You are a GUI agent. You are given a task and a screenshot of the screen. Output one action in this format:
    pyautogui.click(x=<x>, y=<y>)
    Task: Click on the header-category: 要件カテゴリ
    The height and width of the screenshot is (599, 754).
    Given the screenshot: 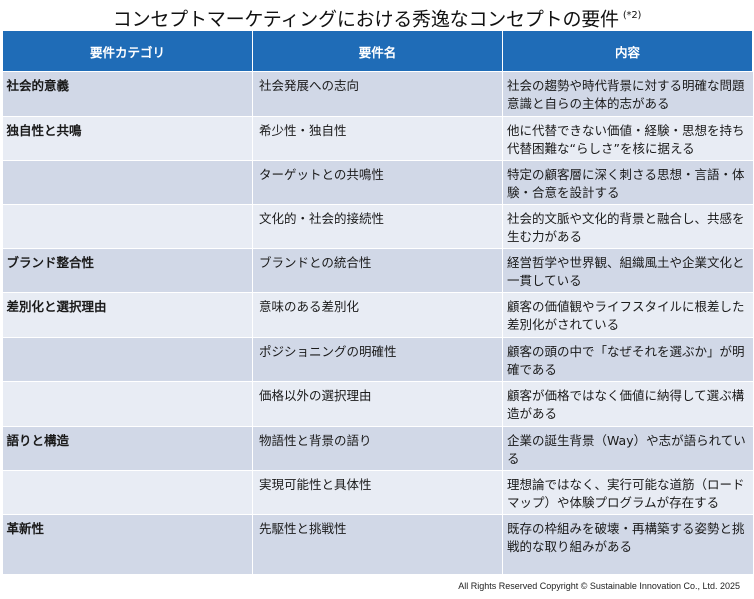 What is the action you would take?
    pyautogui.click(x=127, y=51)
    